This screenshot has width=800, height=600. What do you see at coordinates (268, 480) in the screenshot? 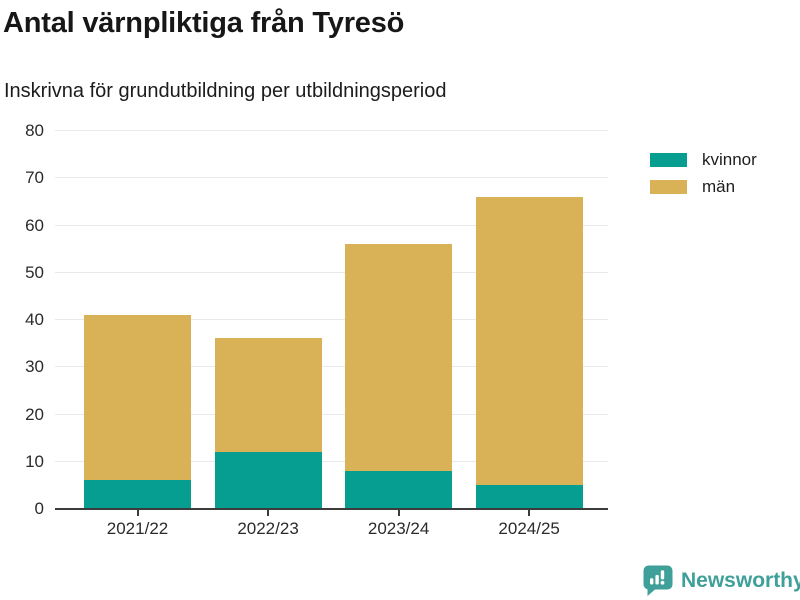
I see `bar-segment-kvinnor-2022/23` at bounding box center [268, 480].